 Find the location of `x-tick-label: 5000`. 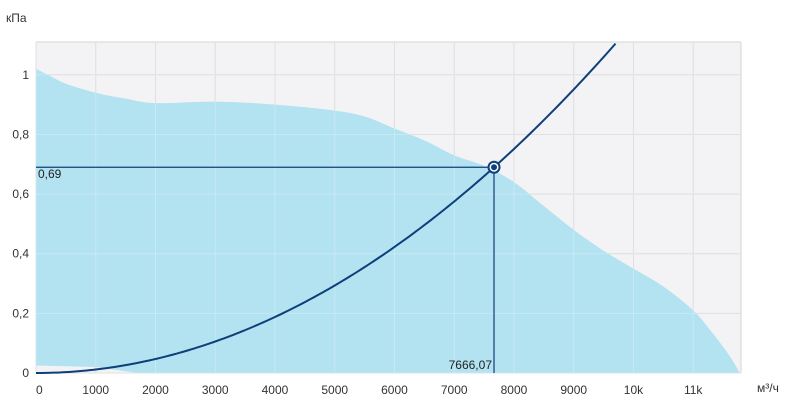

x-tick-label: 5000 is located at coordinates (334, 390).